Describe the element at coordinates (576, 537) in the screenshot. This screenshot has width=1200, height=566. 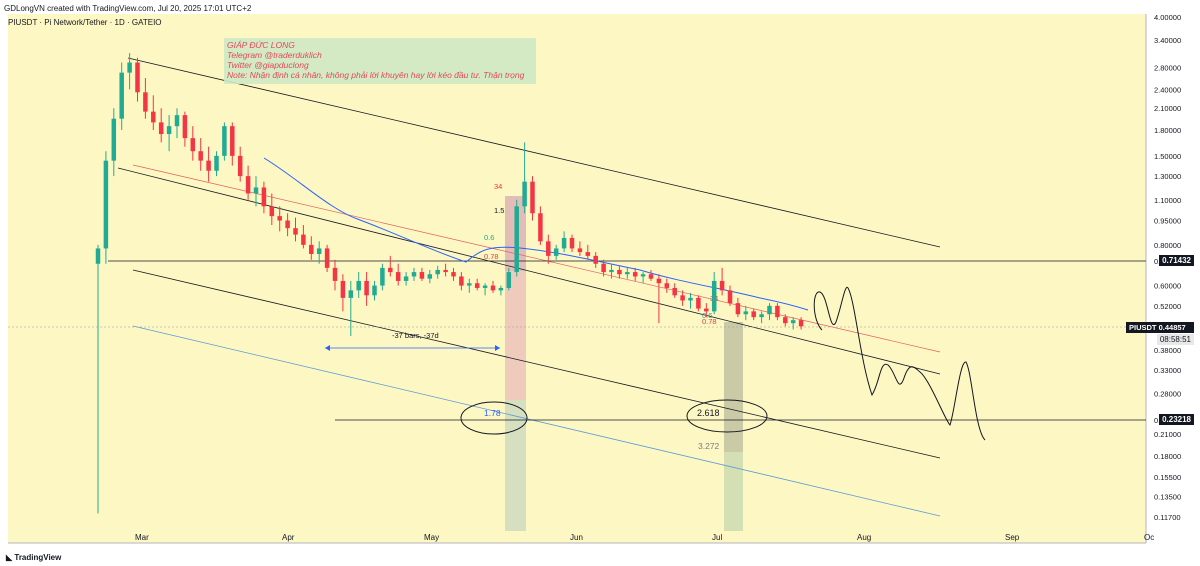
I see `x-tick-label: Jun` at that location.